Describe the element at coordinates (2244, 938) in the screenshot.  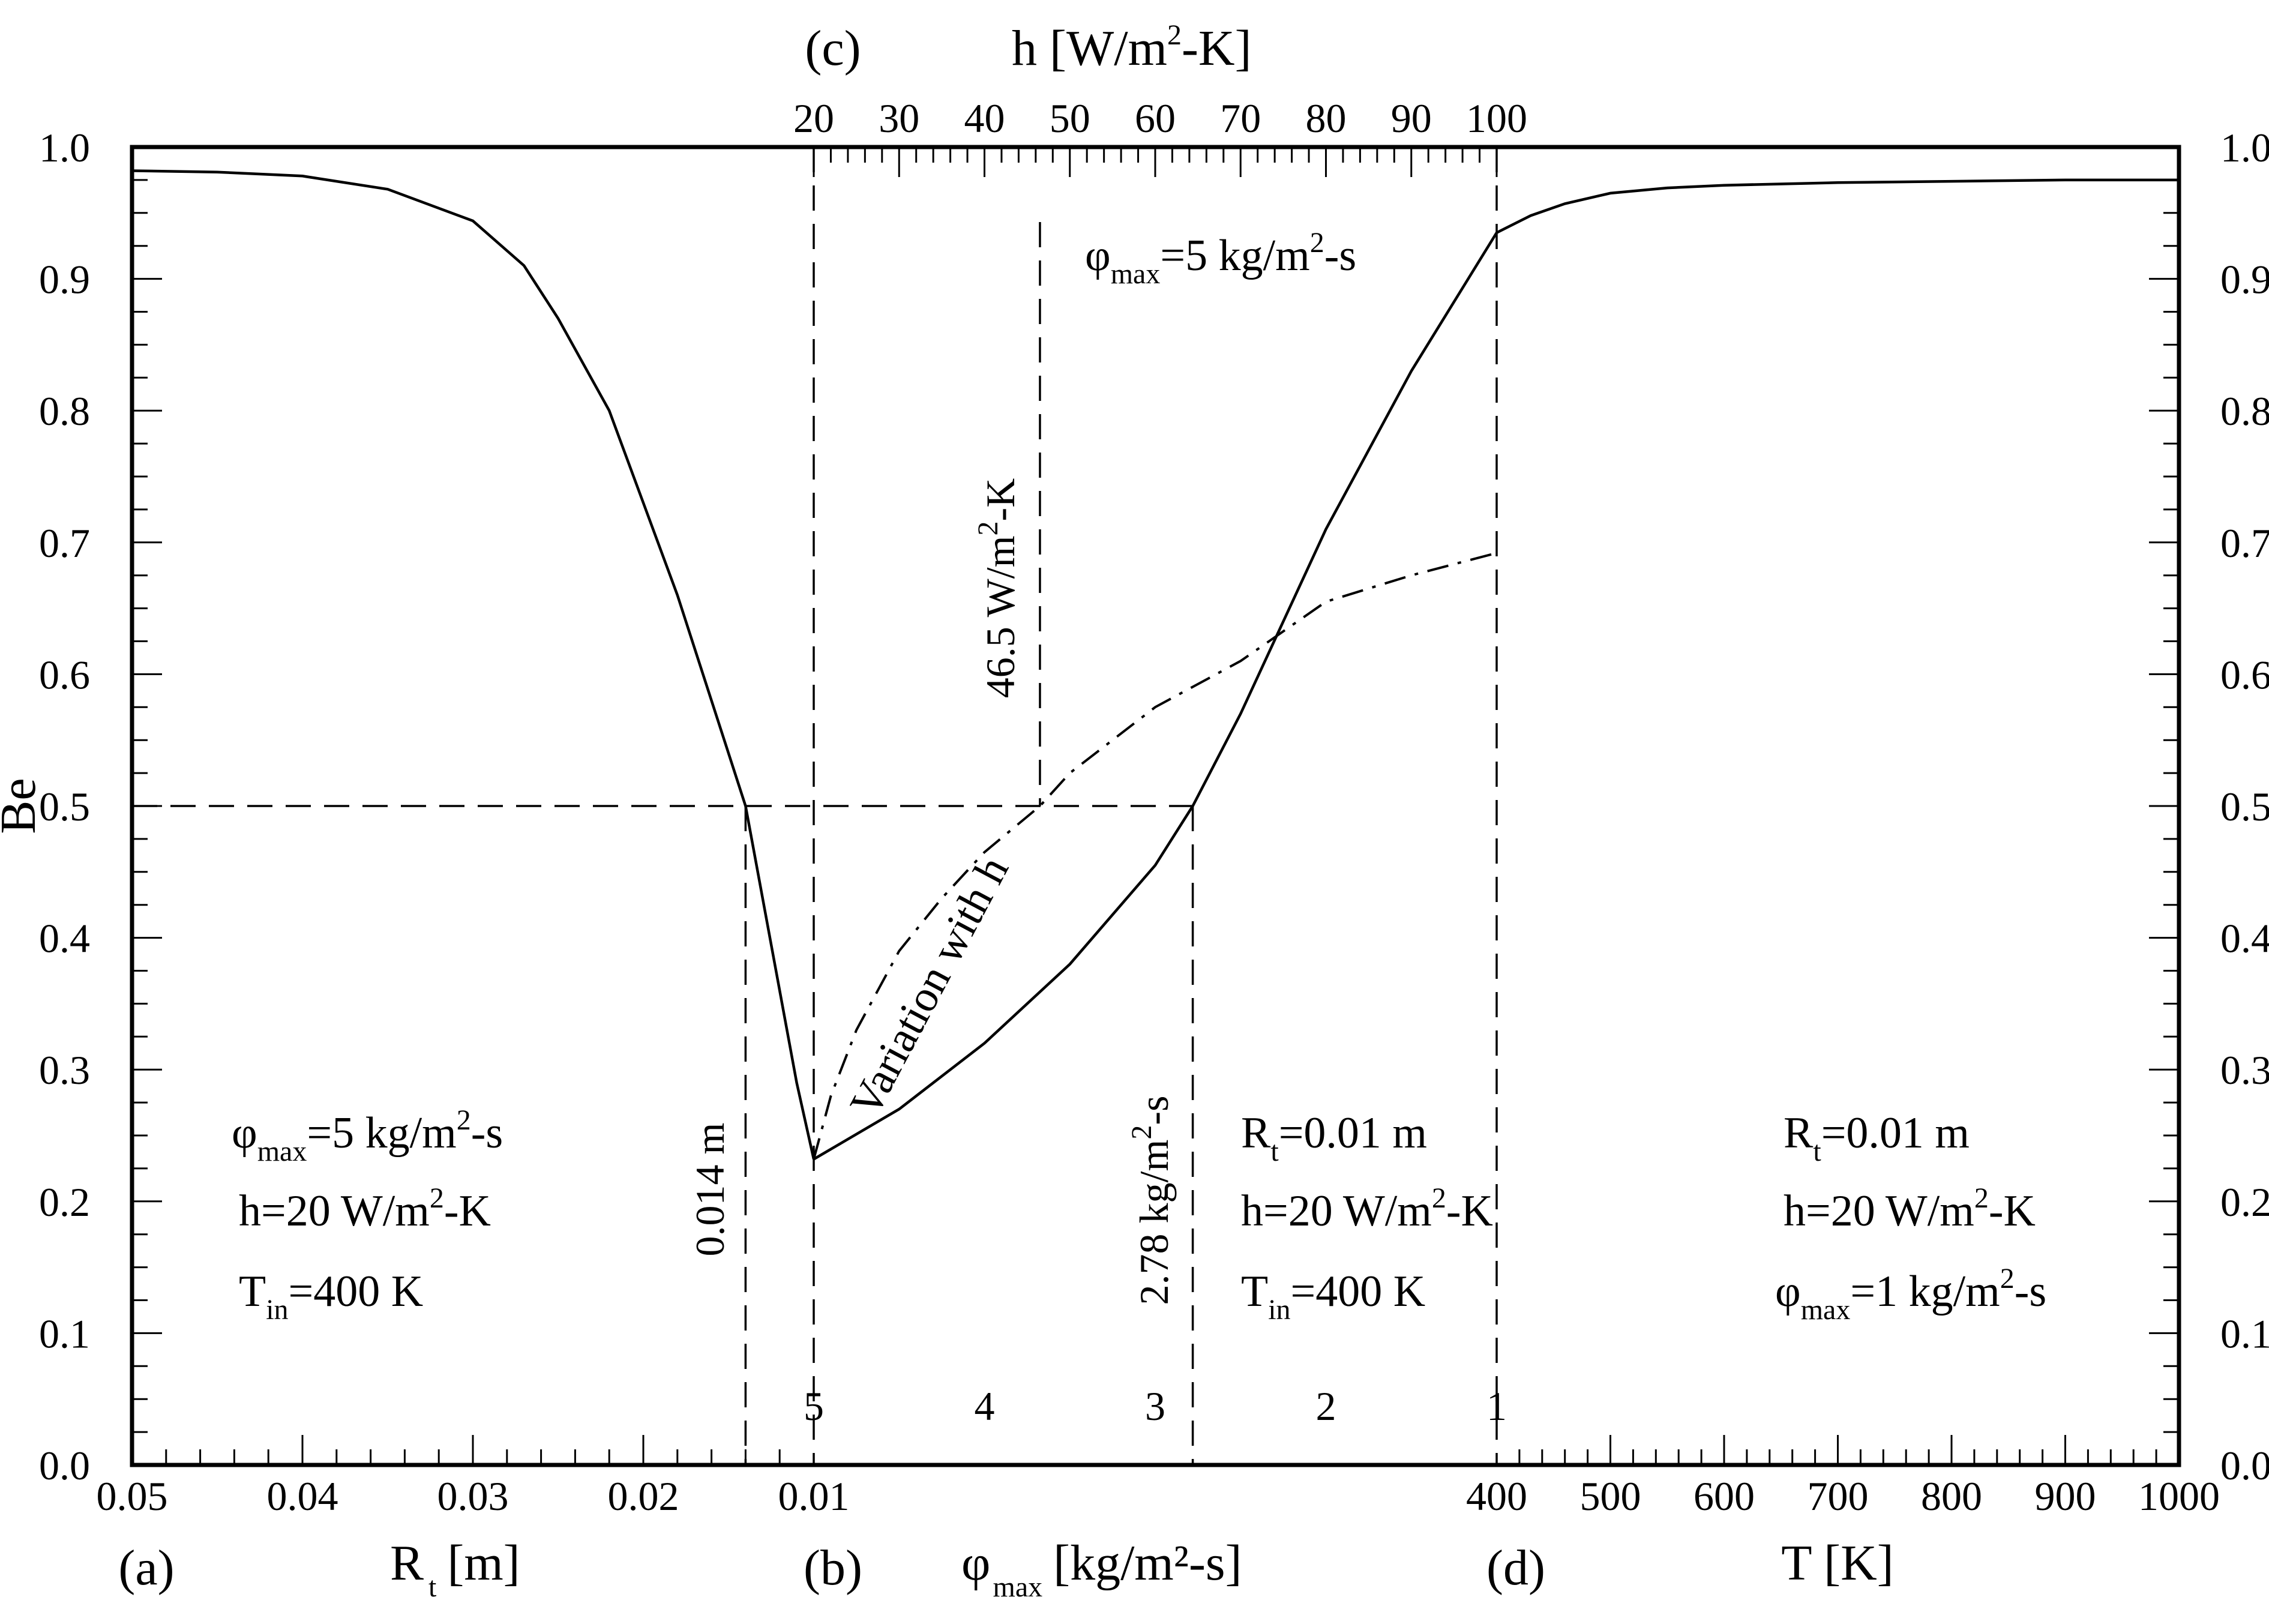
I see `y-tick-label-right: 0.4` at that location.